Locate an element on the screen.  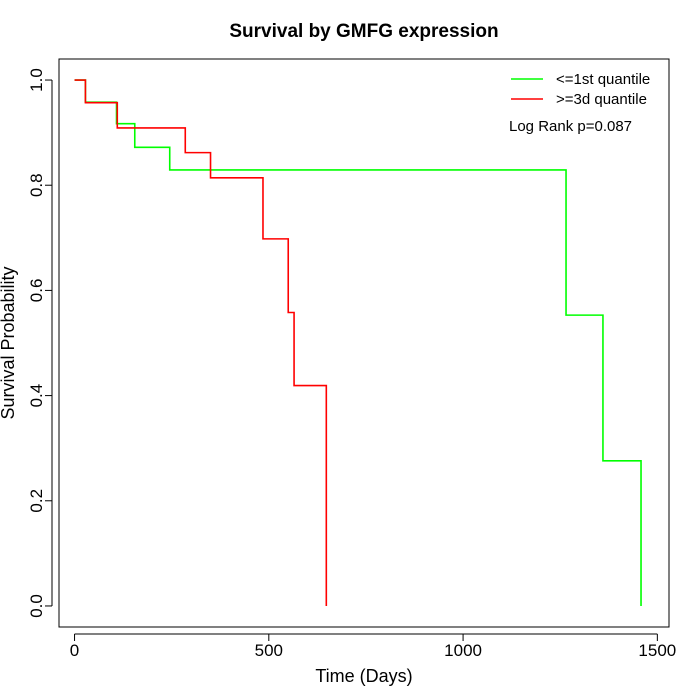
legend-label: >=3d quantile is located at coordinates (601, 99).